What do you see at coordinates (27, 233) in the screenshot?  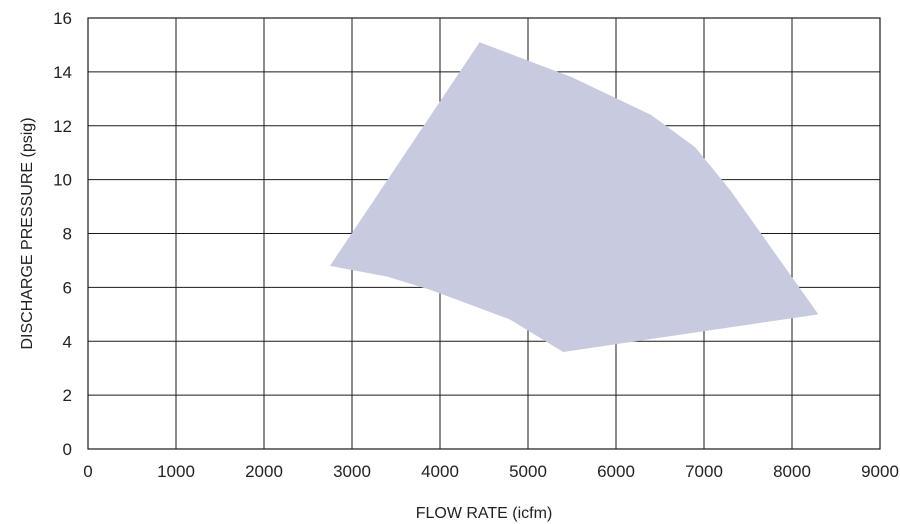 I see `y-axis-label: DISCHARGE PRESSURE (psig)` at bounding box center [27, 233].